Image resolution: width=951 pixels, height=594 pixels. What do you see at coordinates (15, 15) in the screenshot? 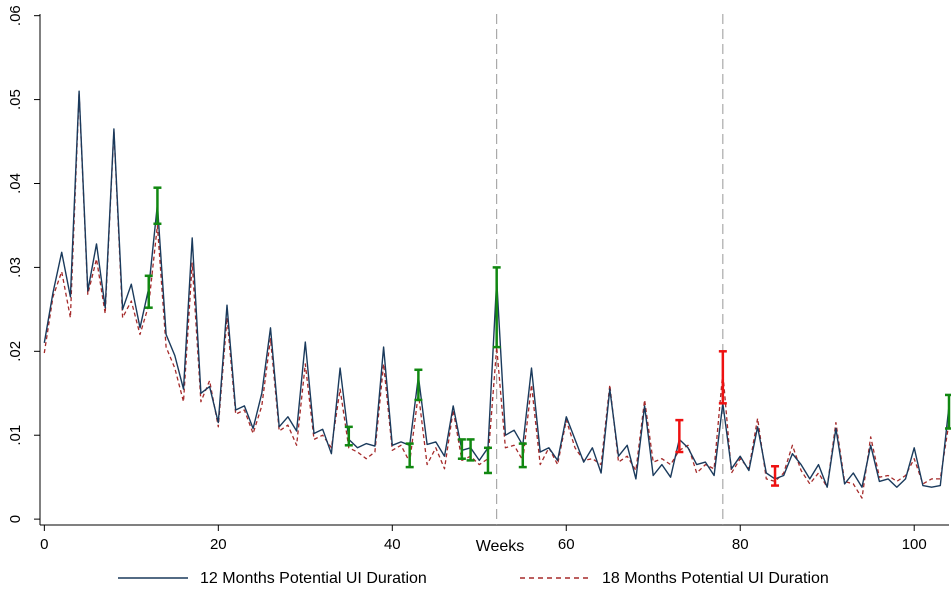
I see `y-tick-label: .06` at bounding box center [15, 15].